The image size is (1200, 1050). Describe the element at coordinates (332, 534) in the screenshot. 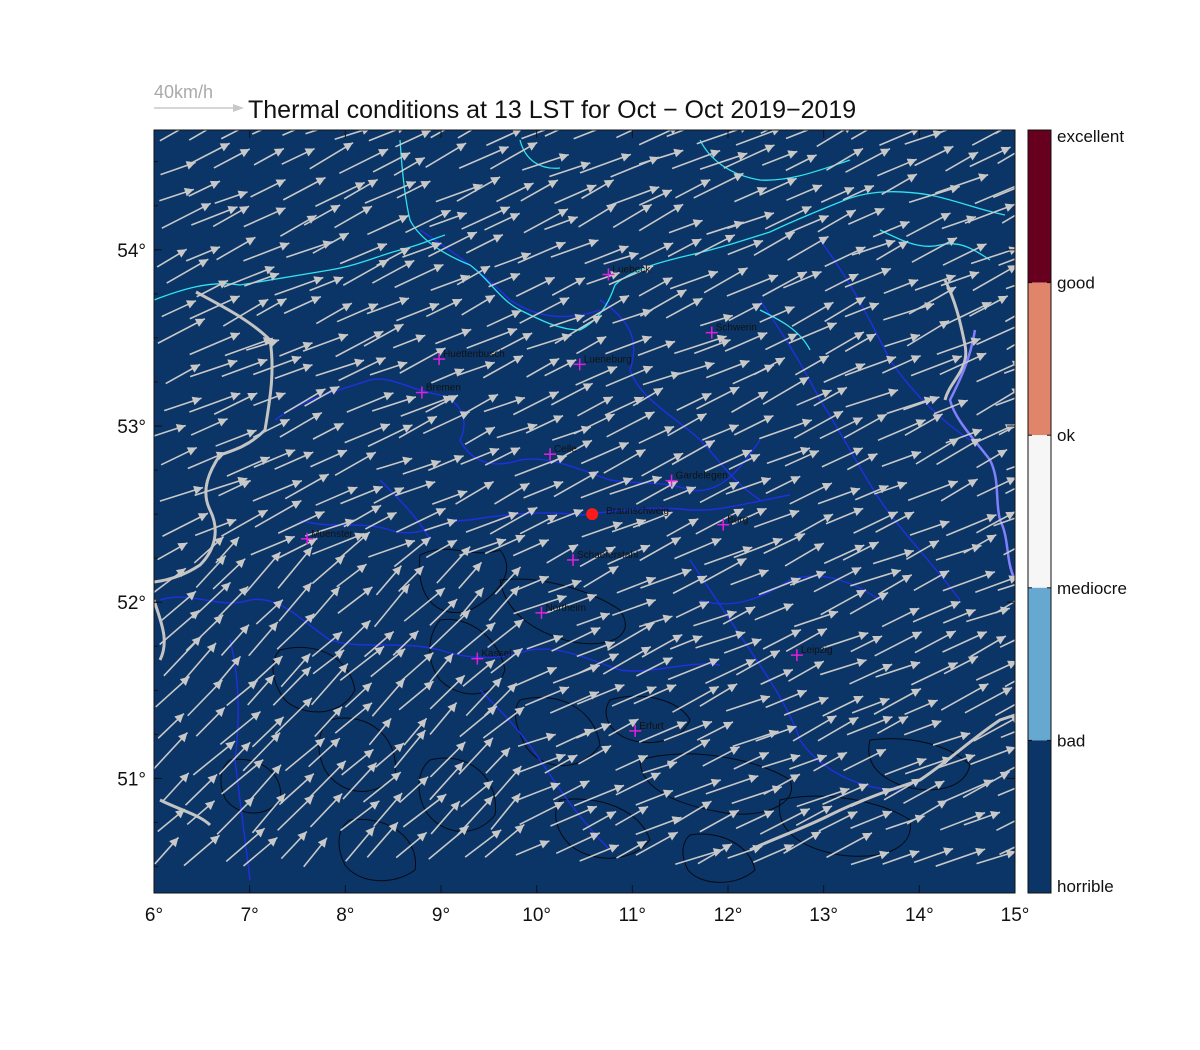

I see `city-label: Muenster` at that location.